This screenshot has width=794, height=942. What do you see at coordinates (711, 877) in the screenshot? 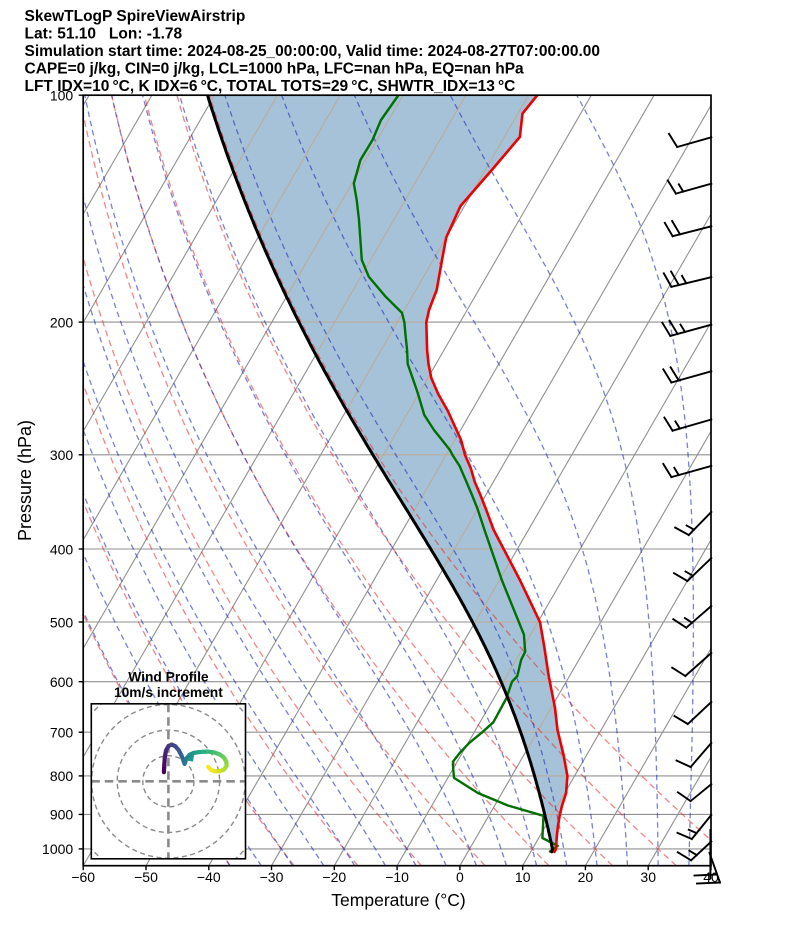
I see `svg-text: 40` at bounding box center [711, 877].